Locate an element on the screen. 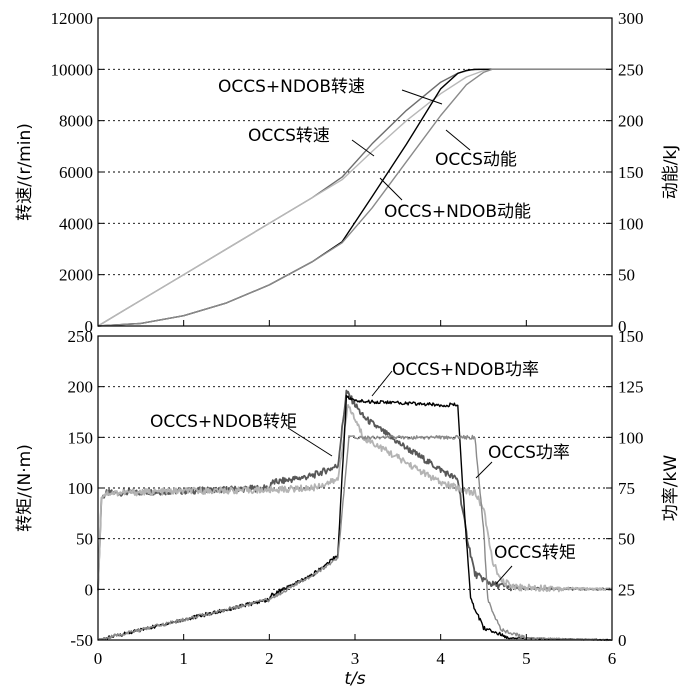  x-tick-label: 1 is located at coordinates (183, 658).